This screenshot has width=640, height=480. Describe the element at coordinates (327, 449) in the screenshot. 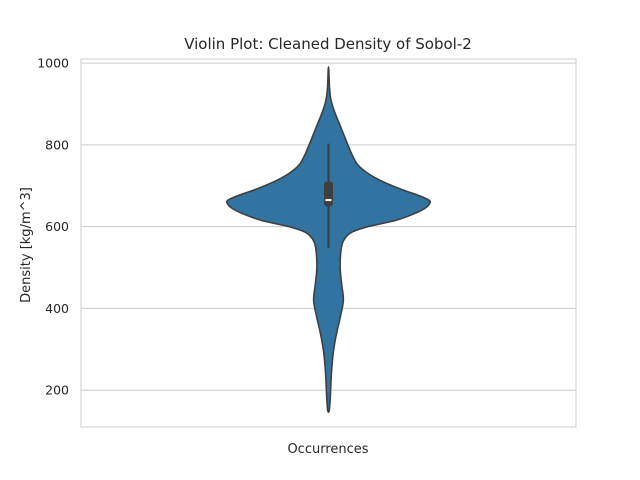

I see `x-axis-label: Occurrences` at that location.